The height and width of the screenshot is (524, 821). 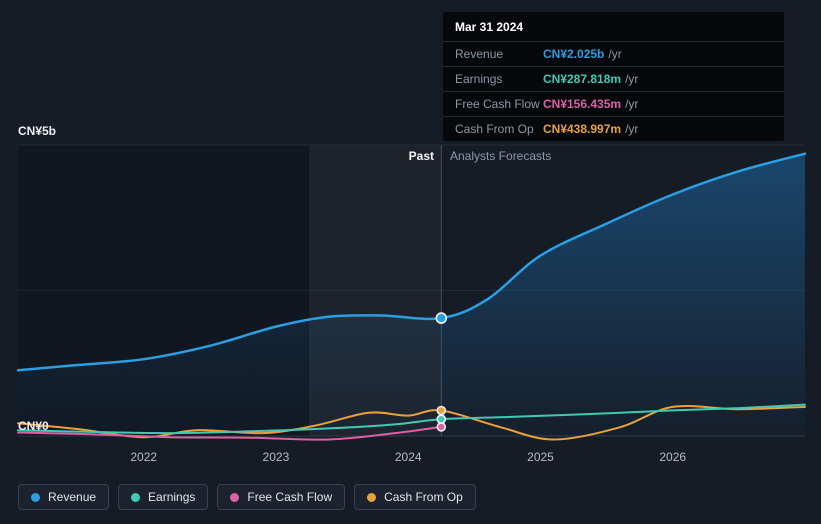 What do you see at coordinates (408, 457) in the screenshot?
I see `svg-text: 2024` at bounding box center [408, 457].